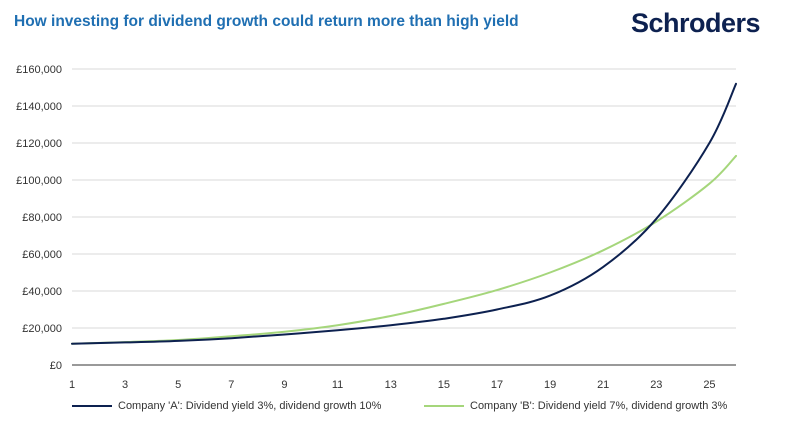 This screenshot has height=427, width=800. I want to click on x-tick-label: 21, so click(603, 385).